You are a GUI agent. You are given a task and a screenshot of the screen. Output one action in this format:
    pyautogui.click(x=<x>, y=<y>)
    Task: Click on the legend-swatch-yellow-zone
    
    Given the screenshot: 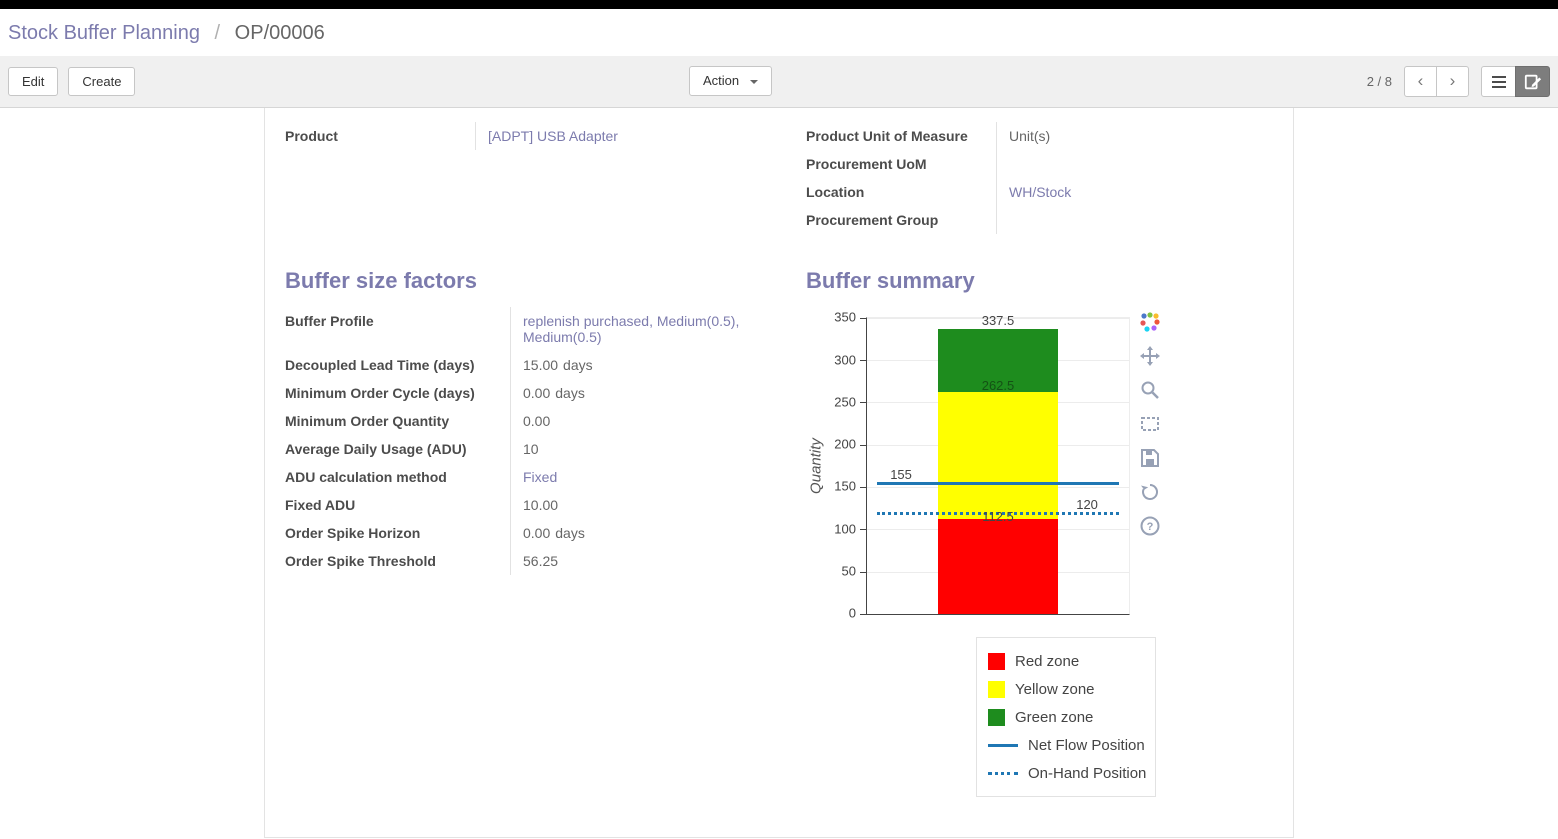 What is the action you would take?
    pyautogui.click(x=996, y=689)
    